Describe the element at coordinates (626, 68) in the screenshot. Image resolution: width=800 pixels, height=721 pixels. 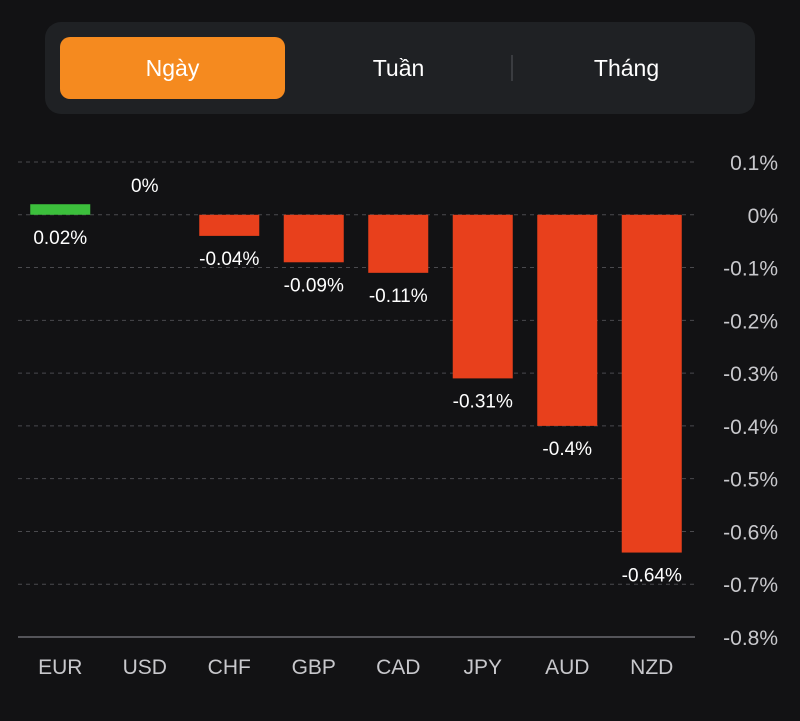
I see `tab-month: Tháng` at that location.